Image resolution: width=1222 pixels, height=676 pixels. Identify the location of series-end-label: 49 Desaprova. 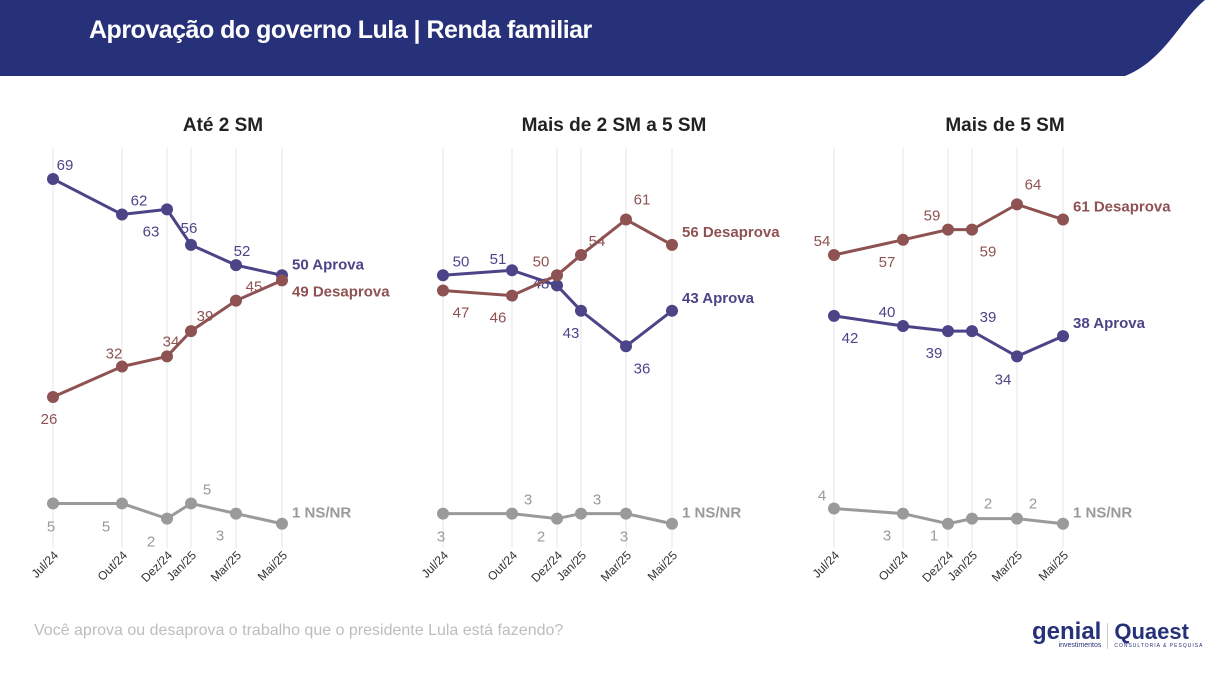
(341, 291).